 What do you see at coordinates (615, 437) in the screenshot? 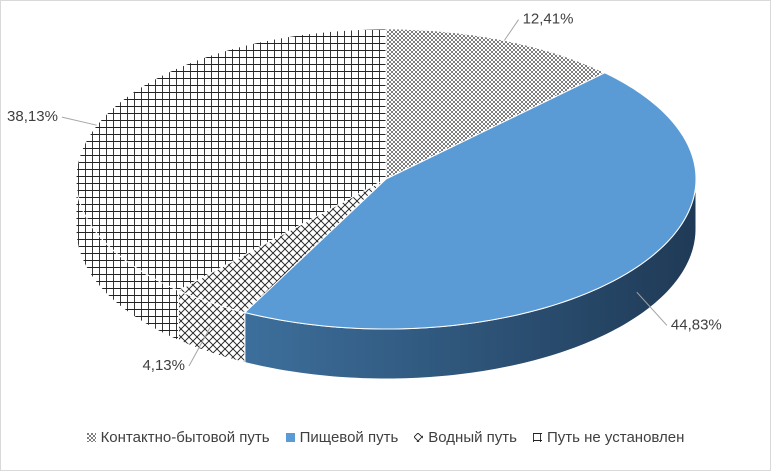
I see `legend-label: Путь не установлен` at bounding box center [615, 437].